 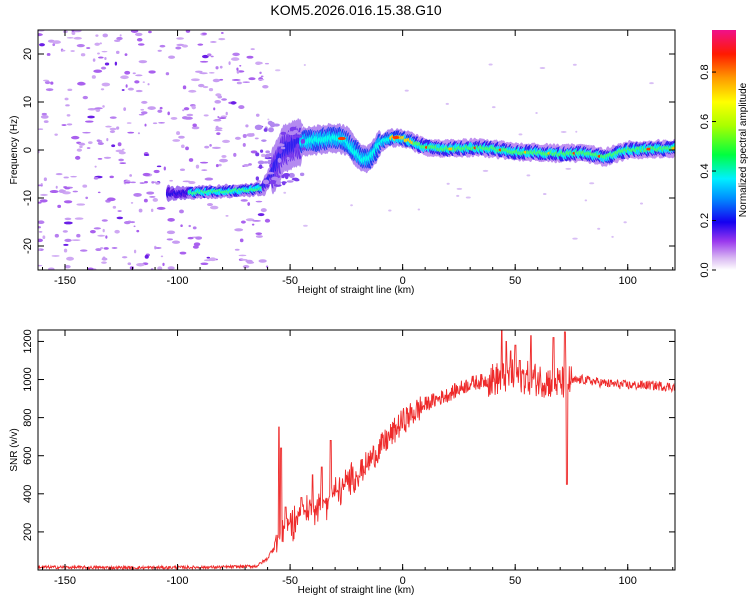 I want to click on y-tick-label: 400, so click(x=28, y=494).